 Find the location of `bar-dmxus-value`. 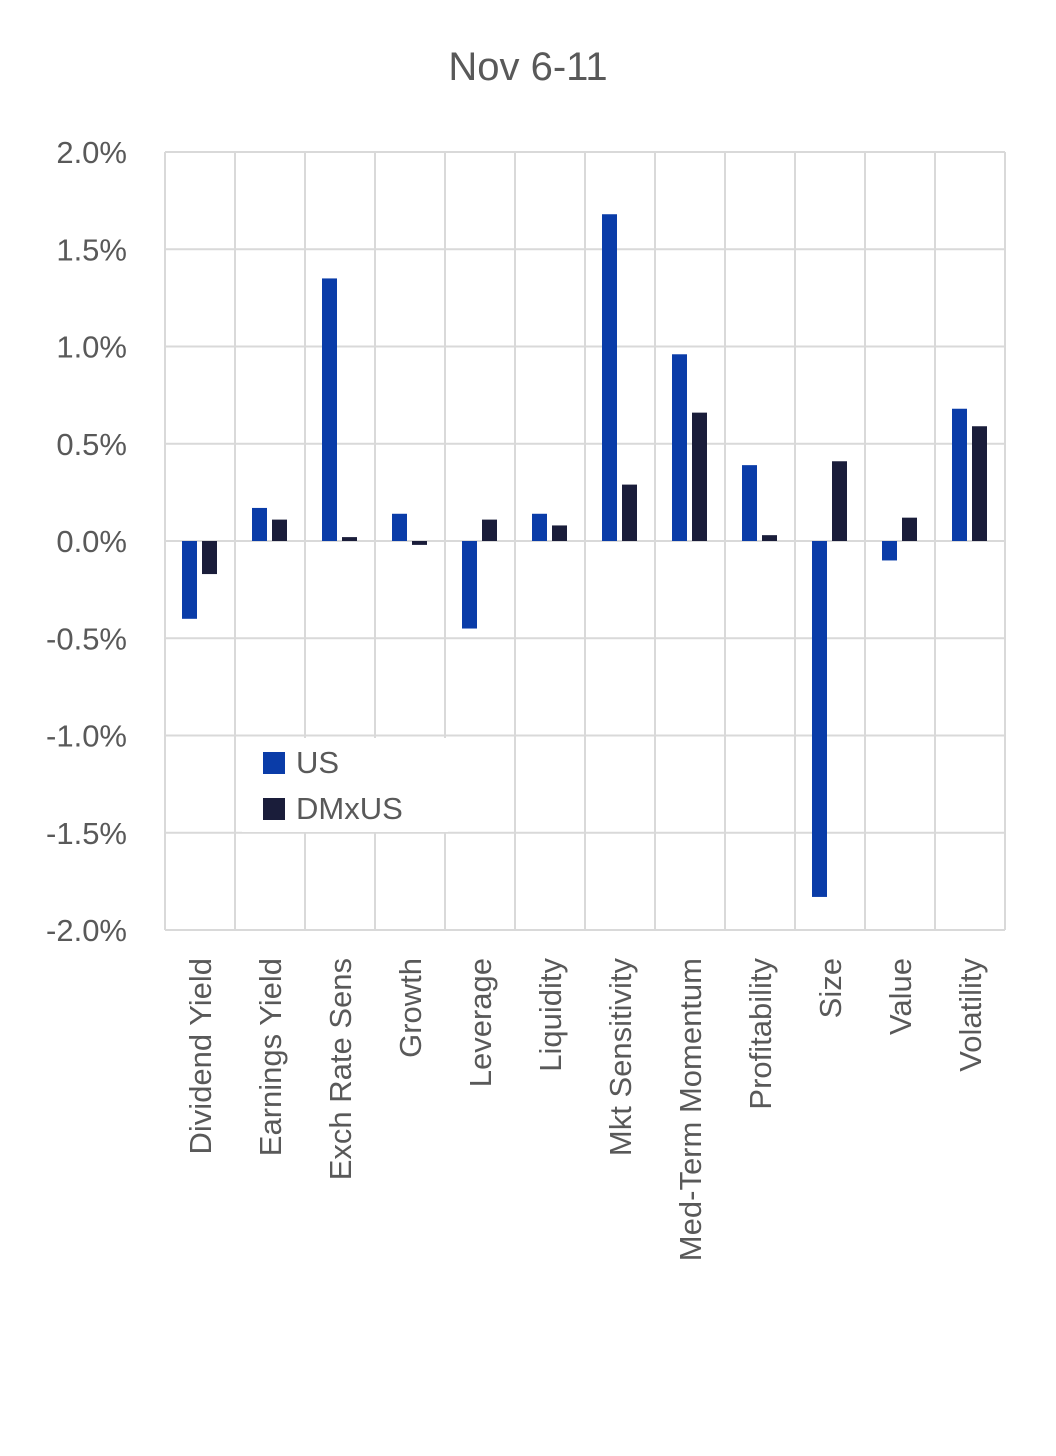

bar-dmxus-value is located at coordinates (909, 529).